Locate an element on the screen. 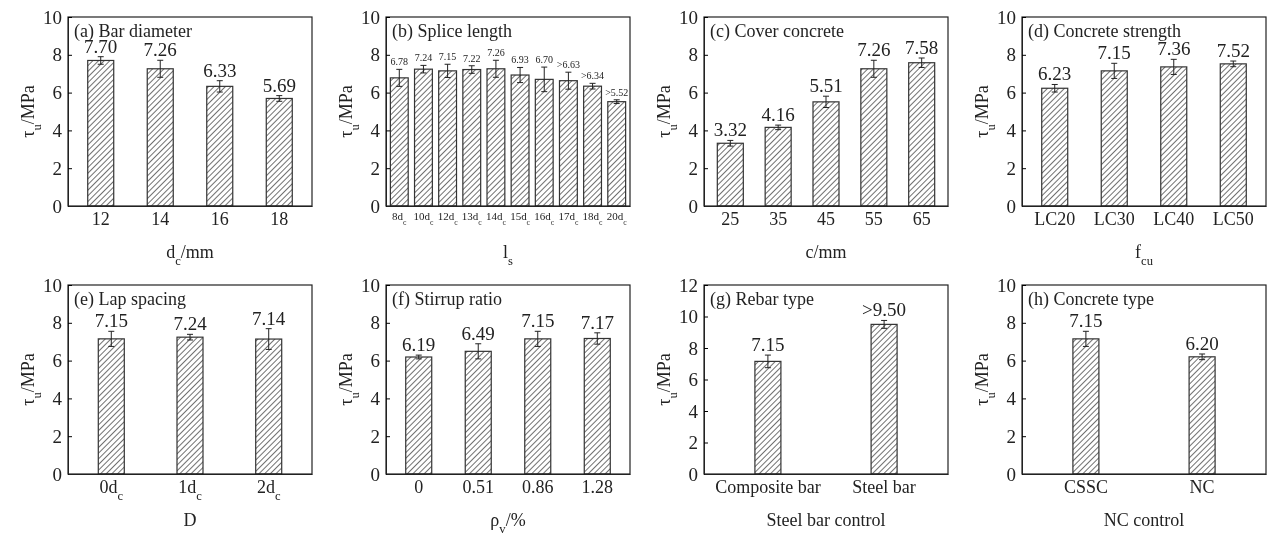 This screenshot has height=537, width=1273. x-tick-label: 15d$_{c}$ is located at coordinates (520, 218).